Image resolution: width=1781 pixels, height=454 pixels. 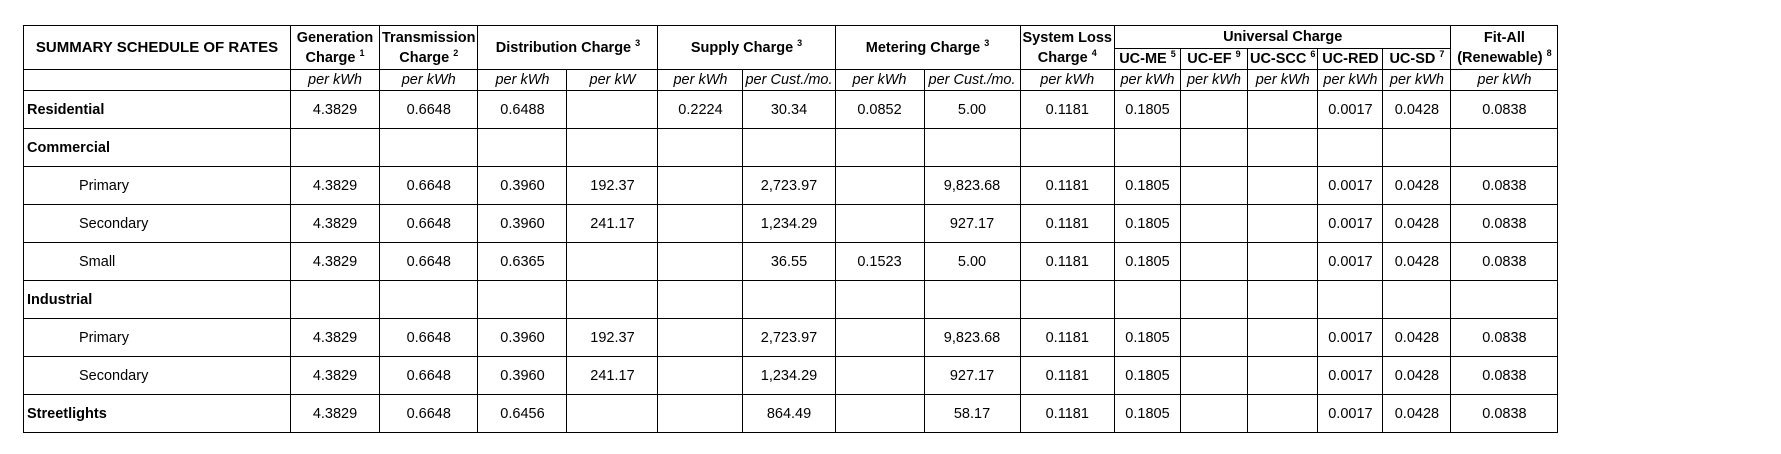 I want to click on table-row: Commercial, so click(x=791, y=147).